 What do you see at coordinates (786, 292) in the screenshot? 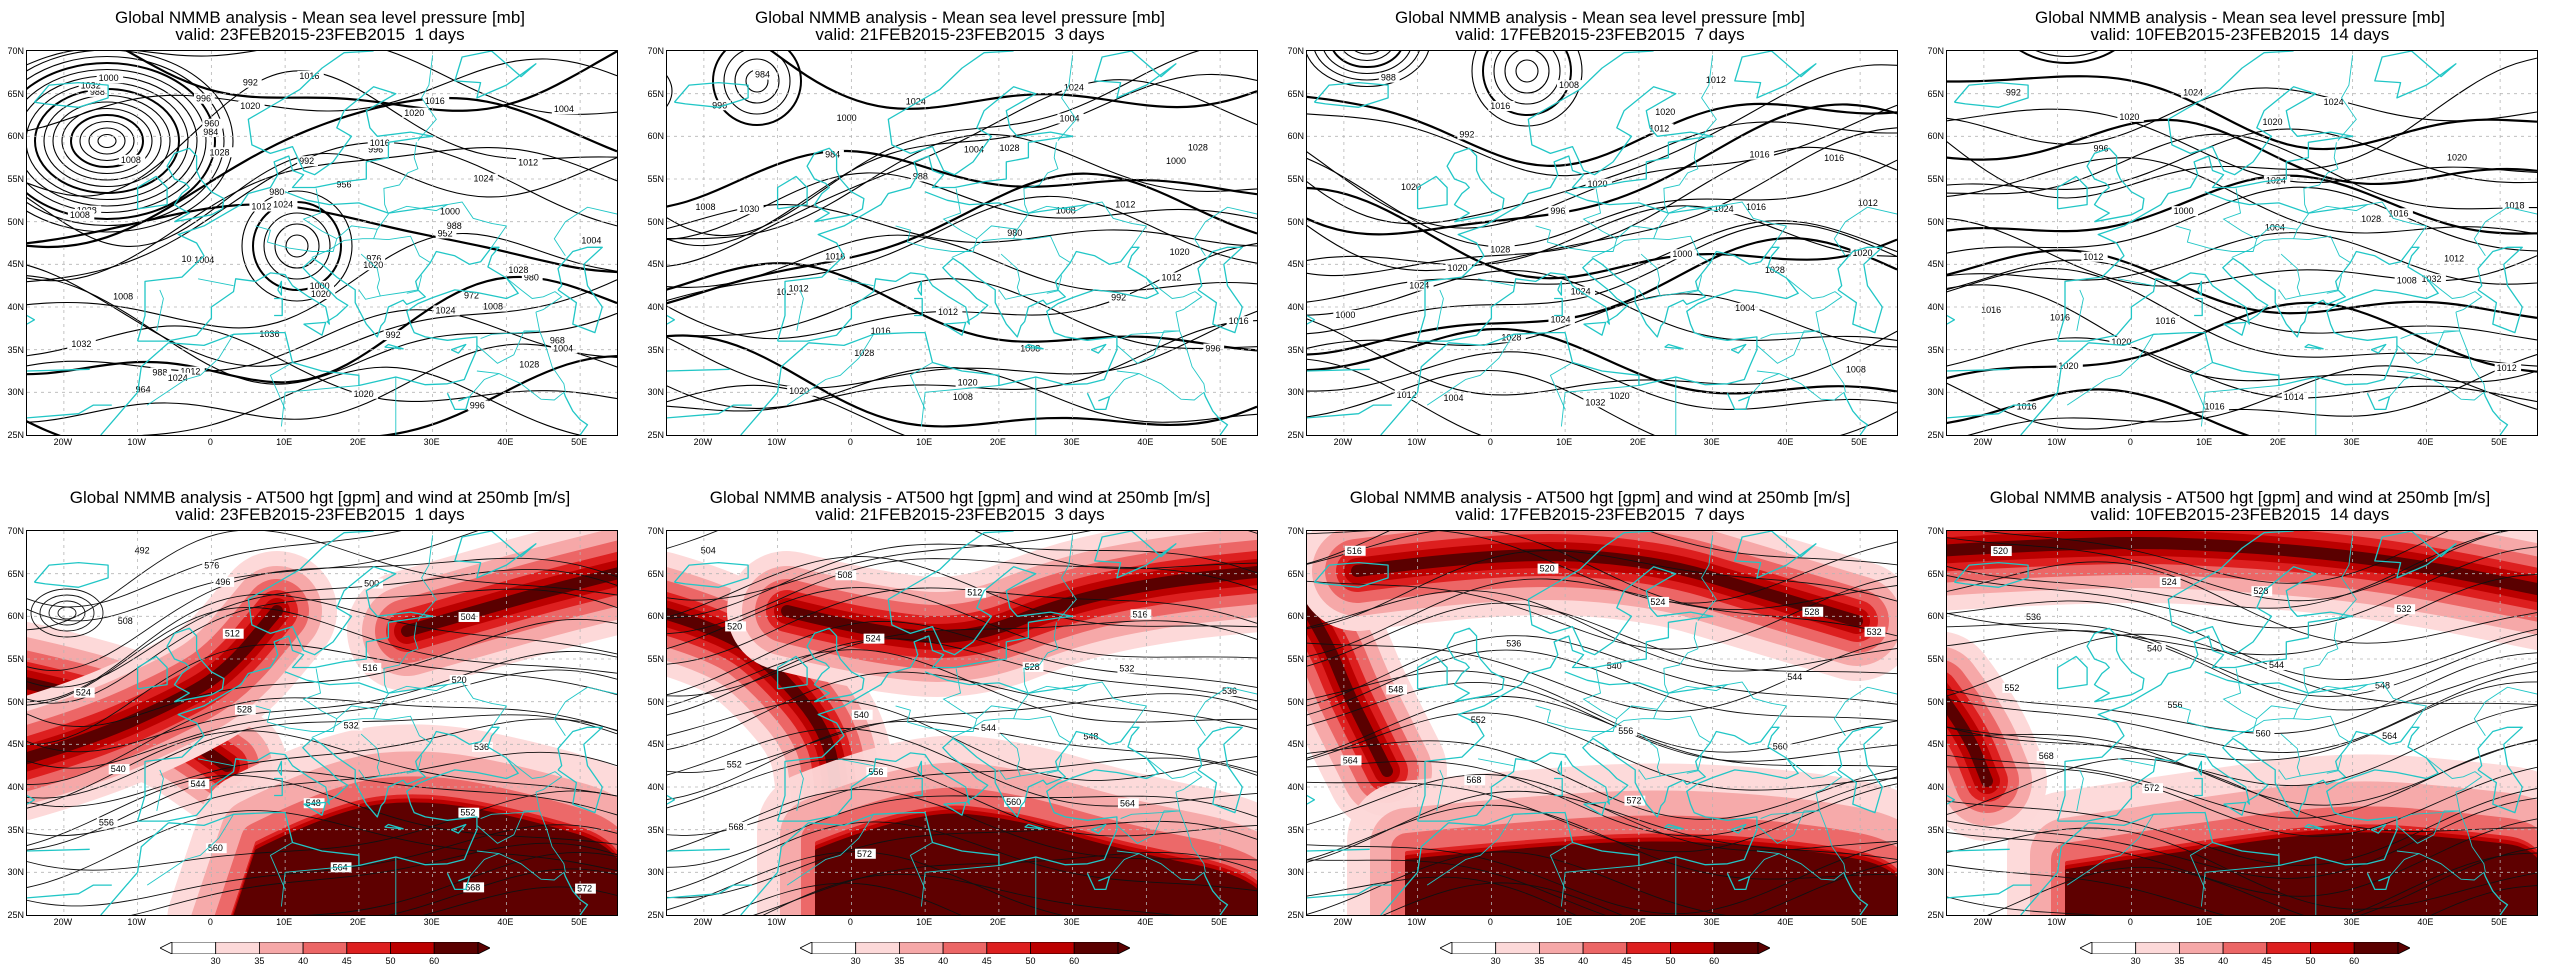
I see `isobar-label: 1024` at bounding box center [786, 292].